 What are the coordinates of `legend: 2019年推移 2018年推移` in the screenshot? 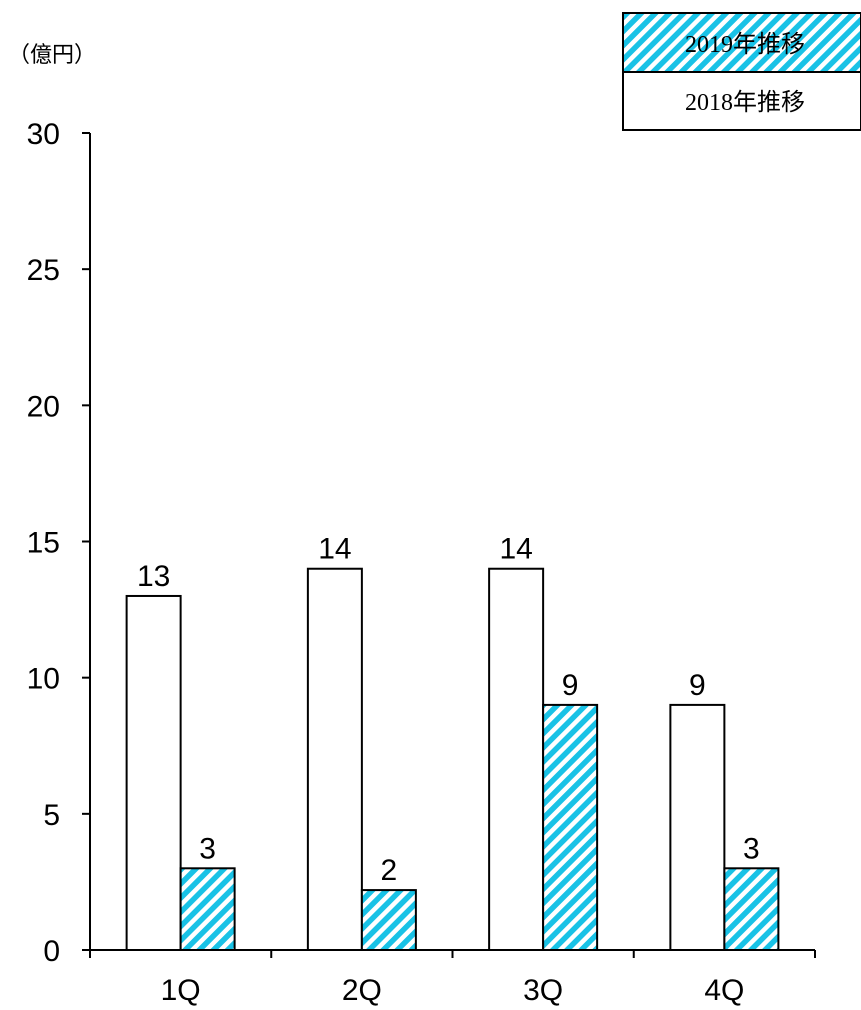 It's located at (741, 71).